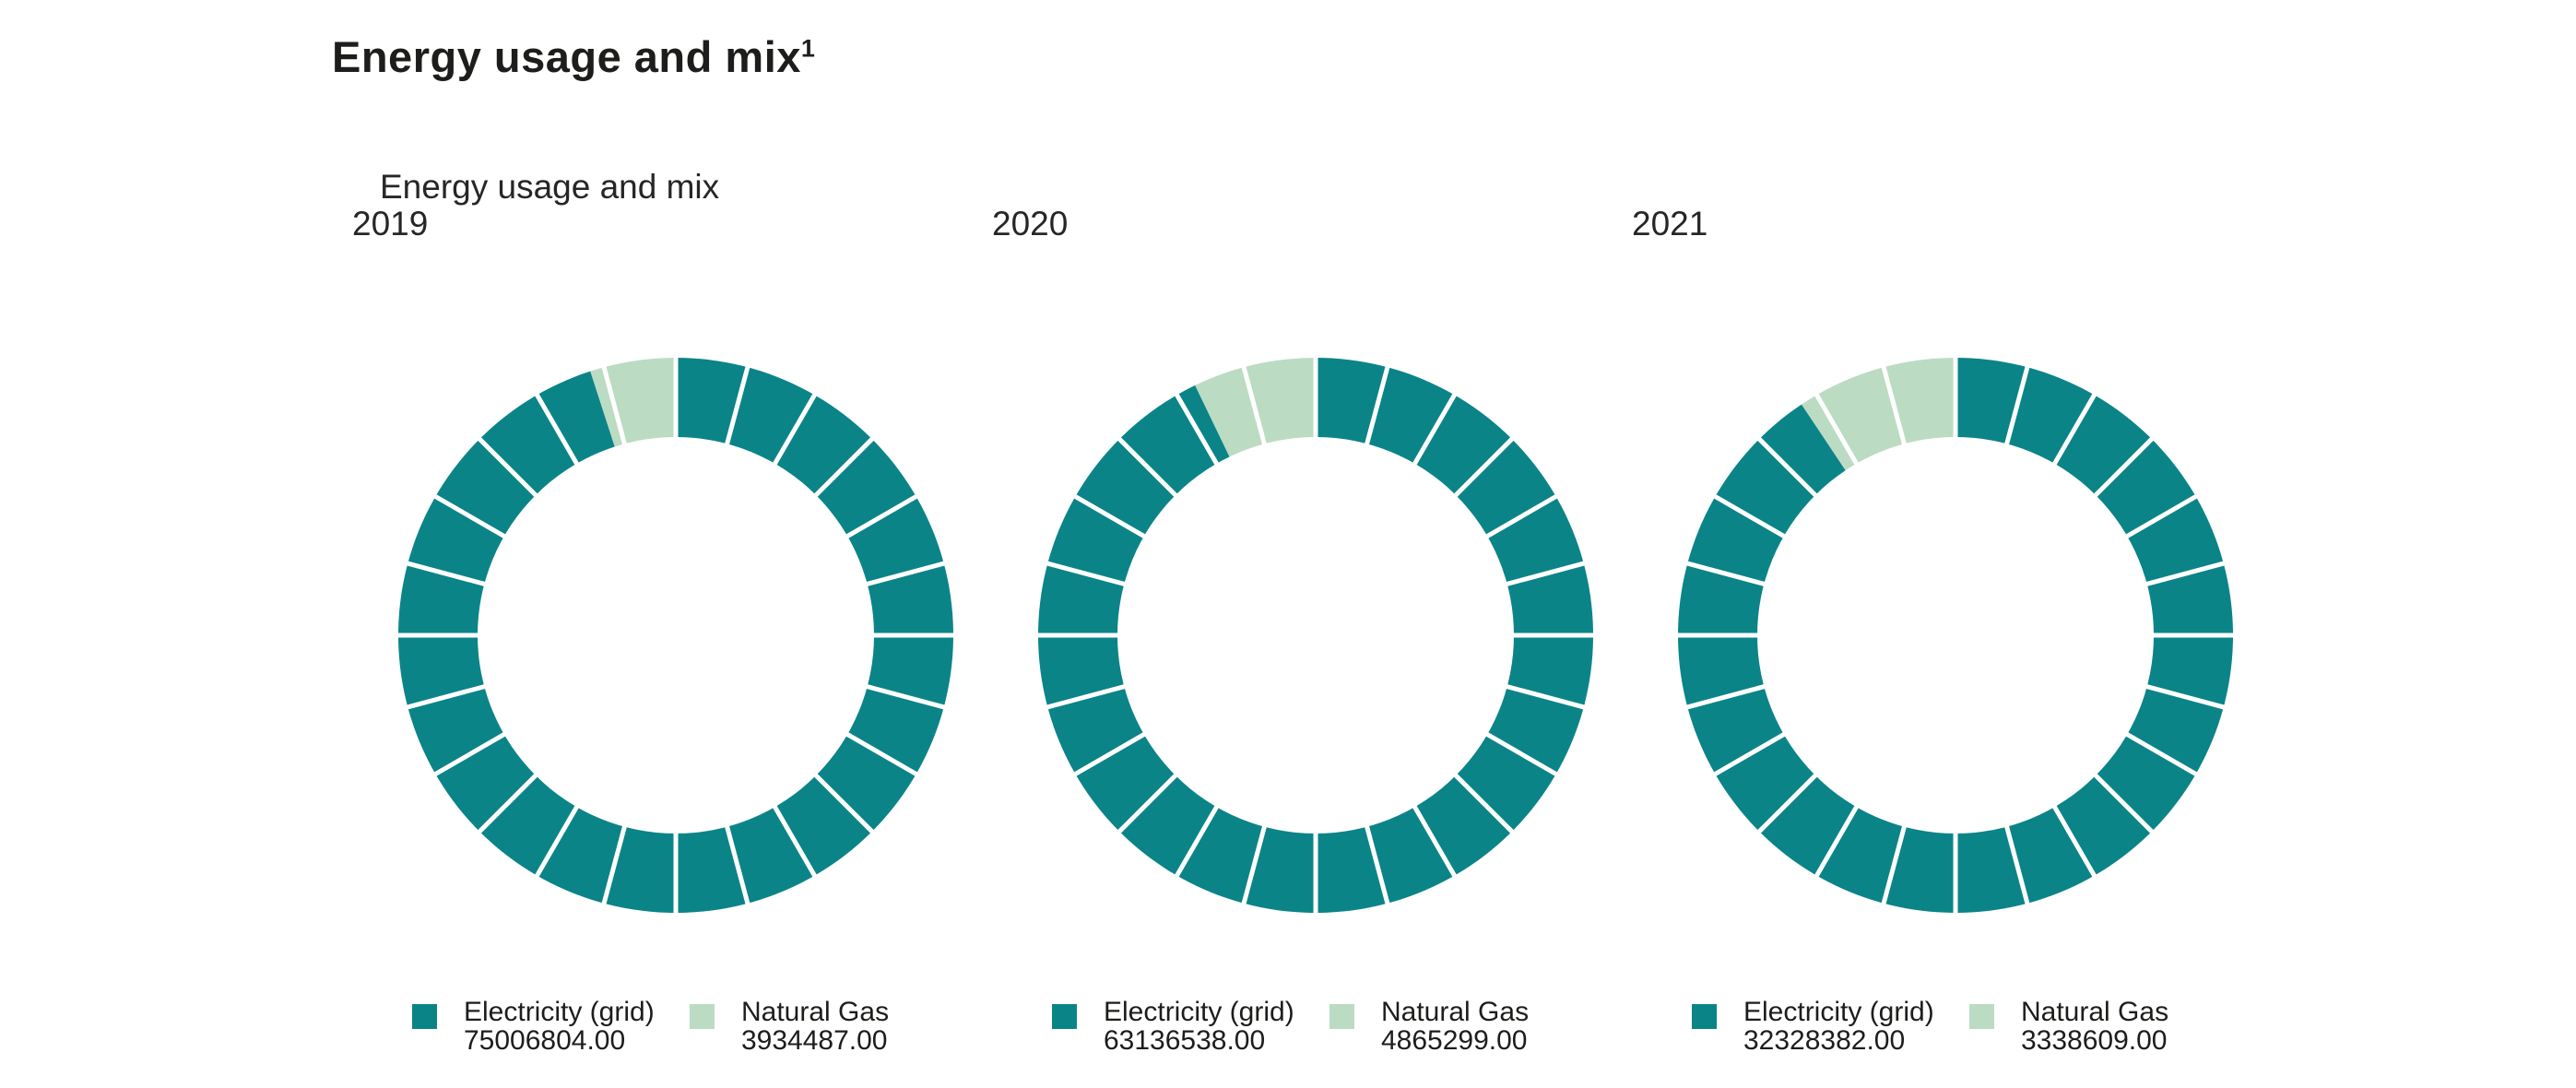  I want to click on legend-item-natural-gas: Natural Gas 3934487.00, so click(789, 1026).